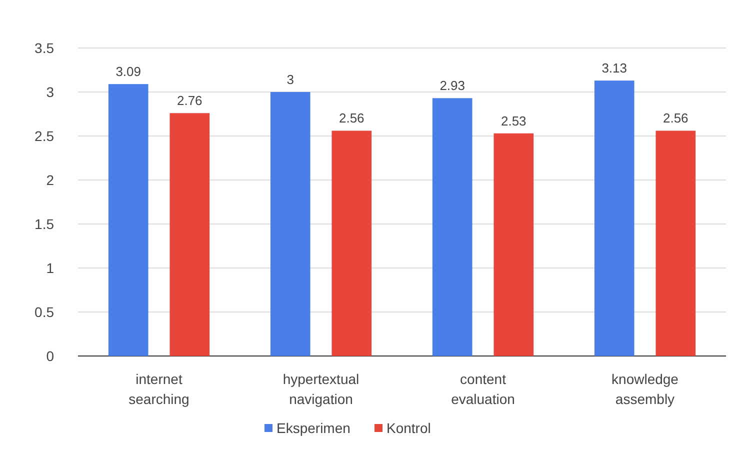  What do you see at coordinates (408, 428) in the screenshot?
I see `legend-label: Kontrol` at bounding box center [408, 428].